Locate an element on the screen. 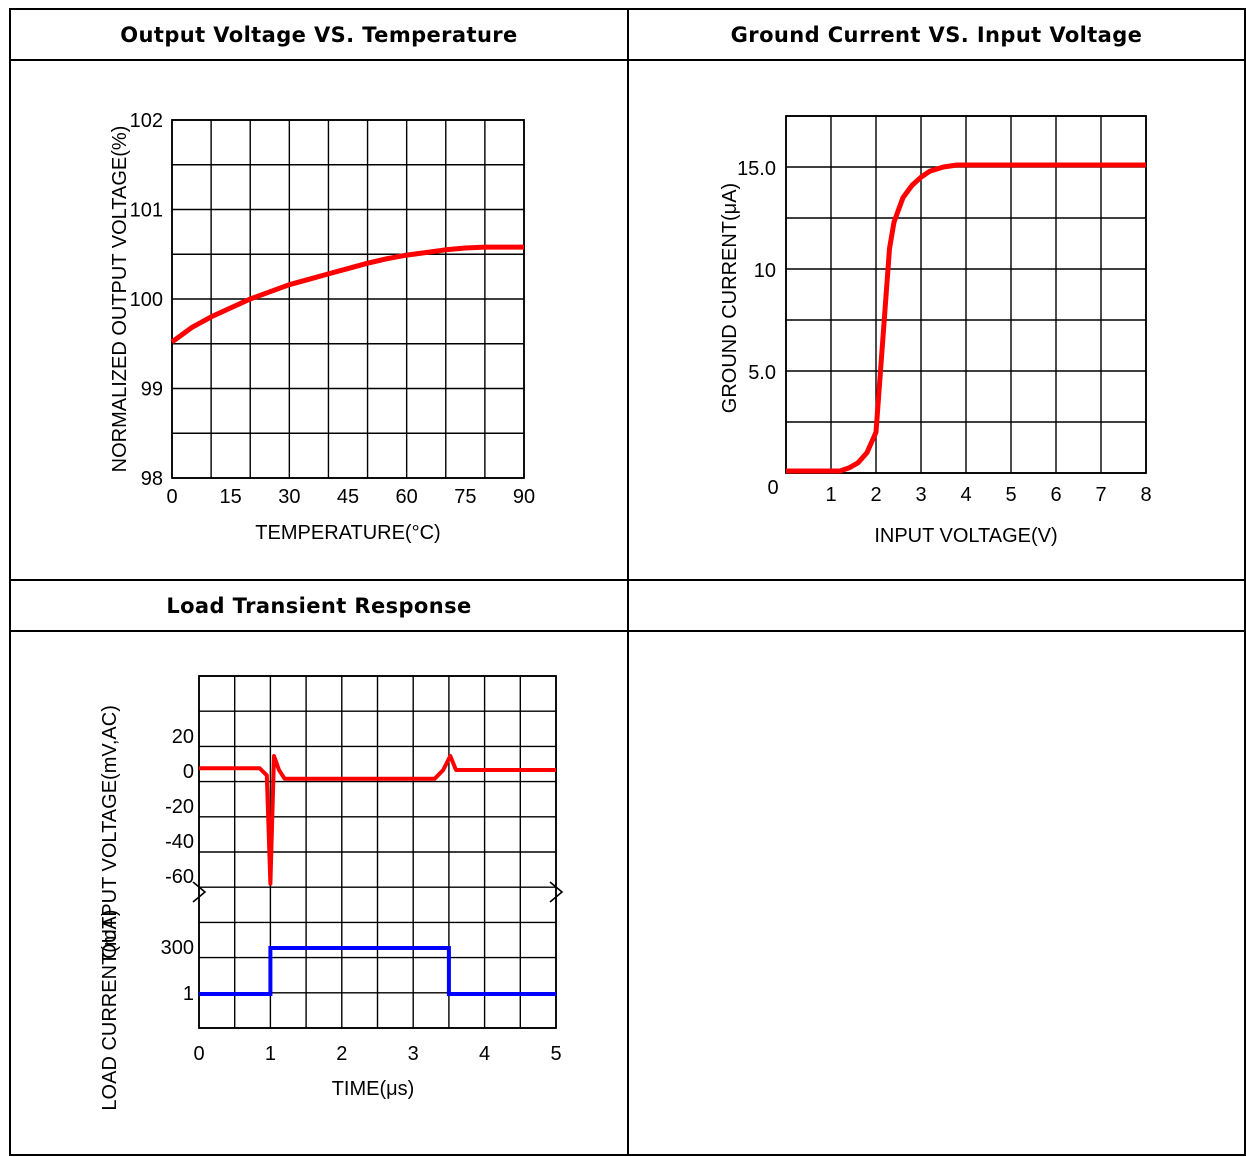 The image size is (1246, 1157). x-tick-label: 75 is located at coordinates (465, 497).